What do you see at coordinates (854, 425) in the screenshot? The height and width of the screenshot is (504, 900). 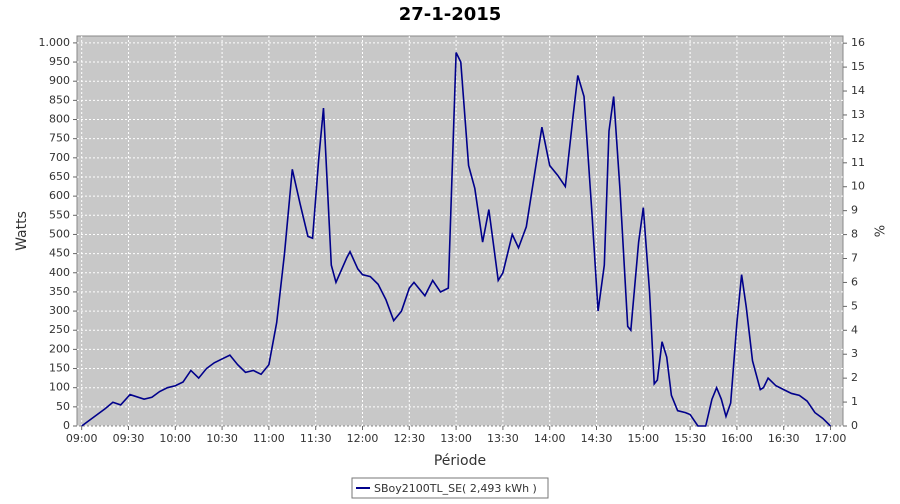 I see `y2-tick-label: 0` at bounding box center [854, 425].